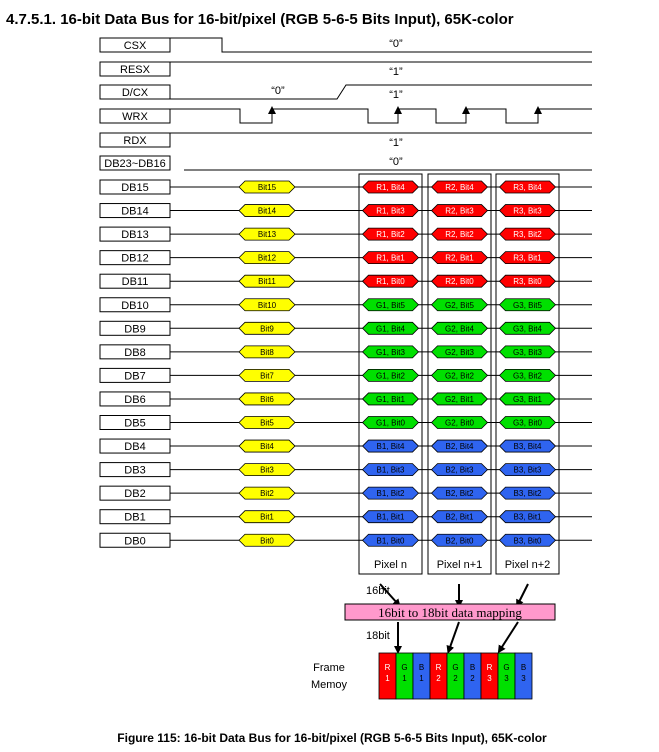  What do you see at coordinates (345, 422) in the screenshot?
I see `data-line-row: DB5 Bit5 G1, Bit0 G2, Bit0 G3, Bit0` at bounding box center [345, 422].